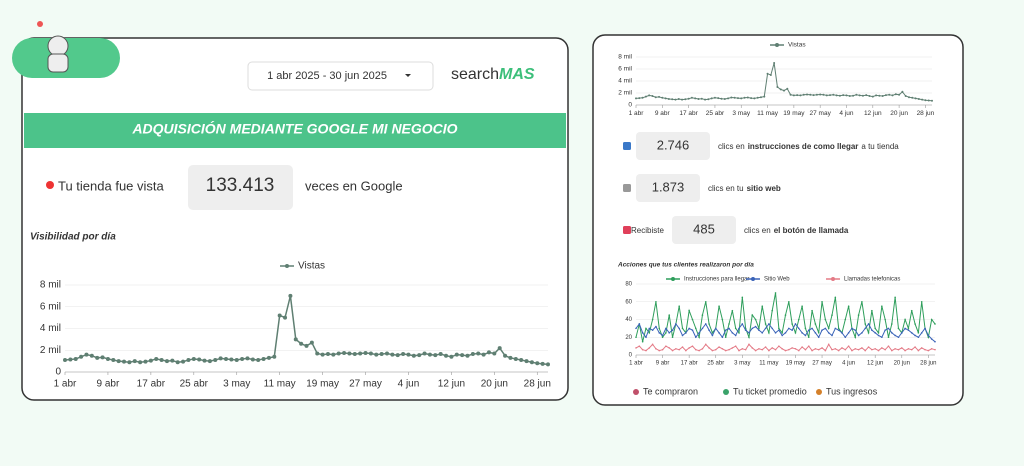 This screenshot has height=466, width=1024. What do you see at coordinates (340, 76) in the screenshot?
I see `date-dropdown` at bounding box center [340, 76].